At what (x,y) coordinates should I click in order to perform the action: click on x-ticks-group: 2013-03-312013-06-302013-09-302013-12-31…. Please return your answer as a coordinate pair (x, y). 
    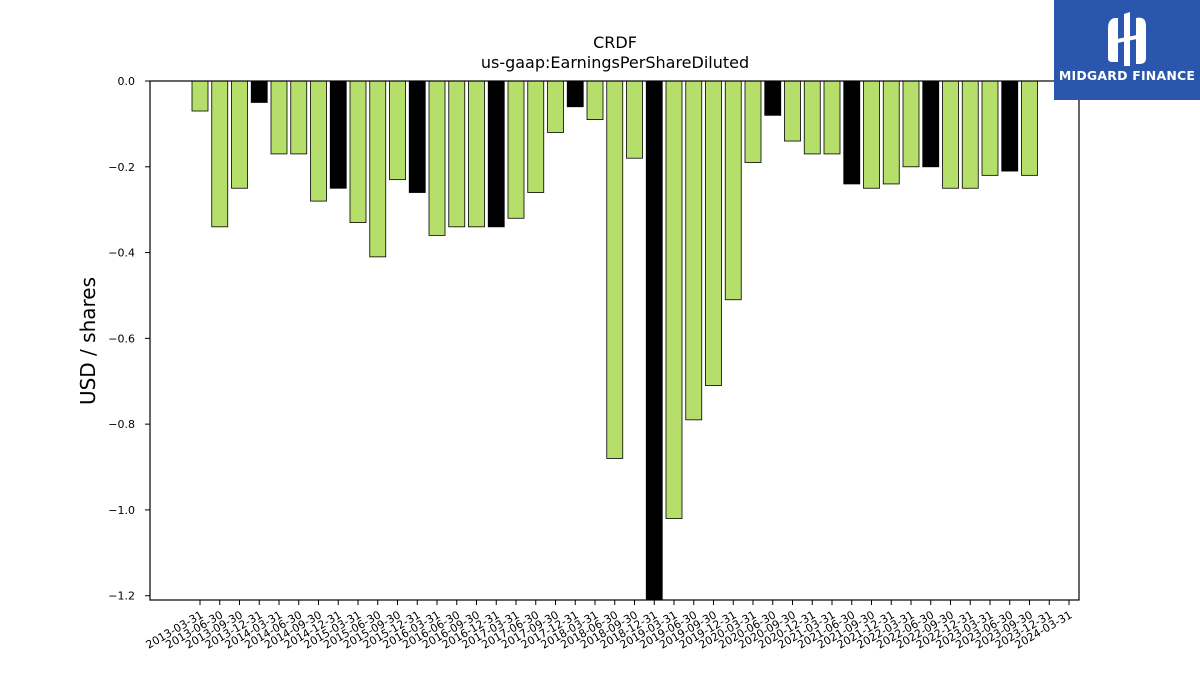
    Looking at the image, I should click on (609, 626).